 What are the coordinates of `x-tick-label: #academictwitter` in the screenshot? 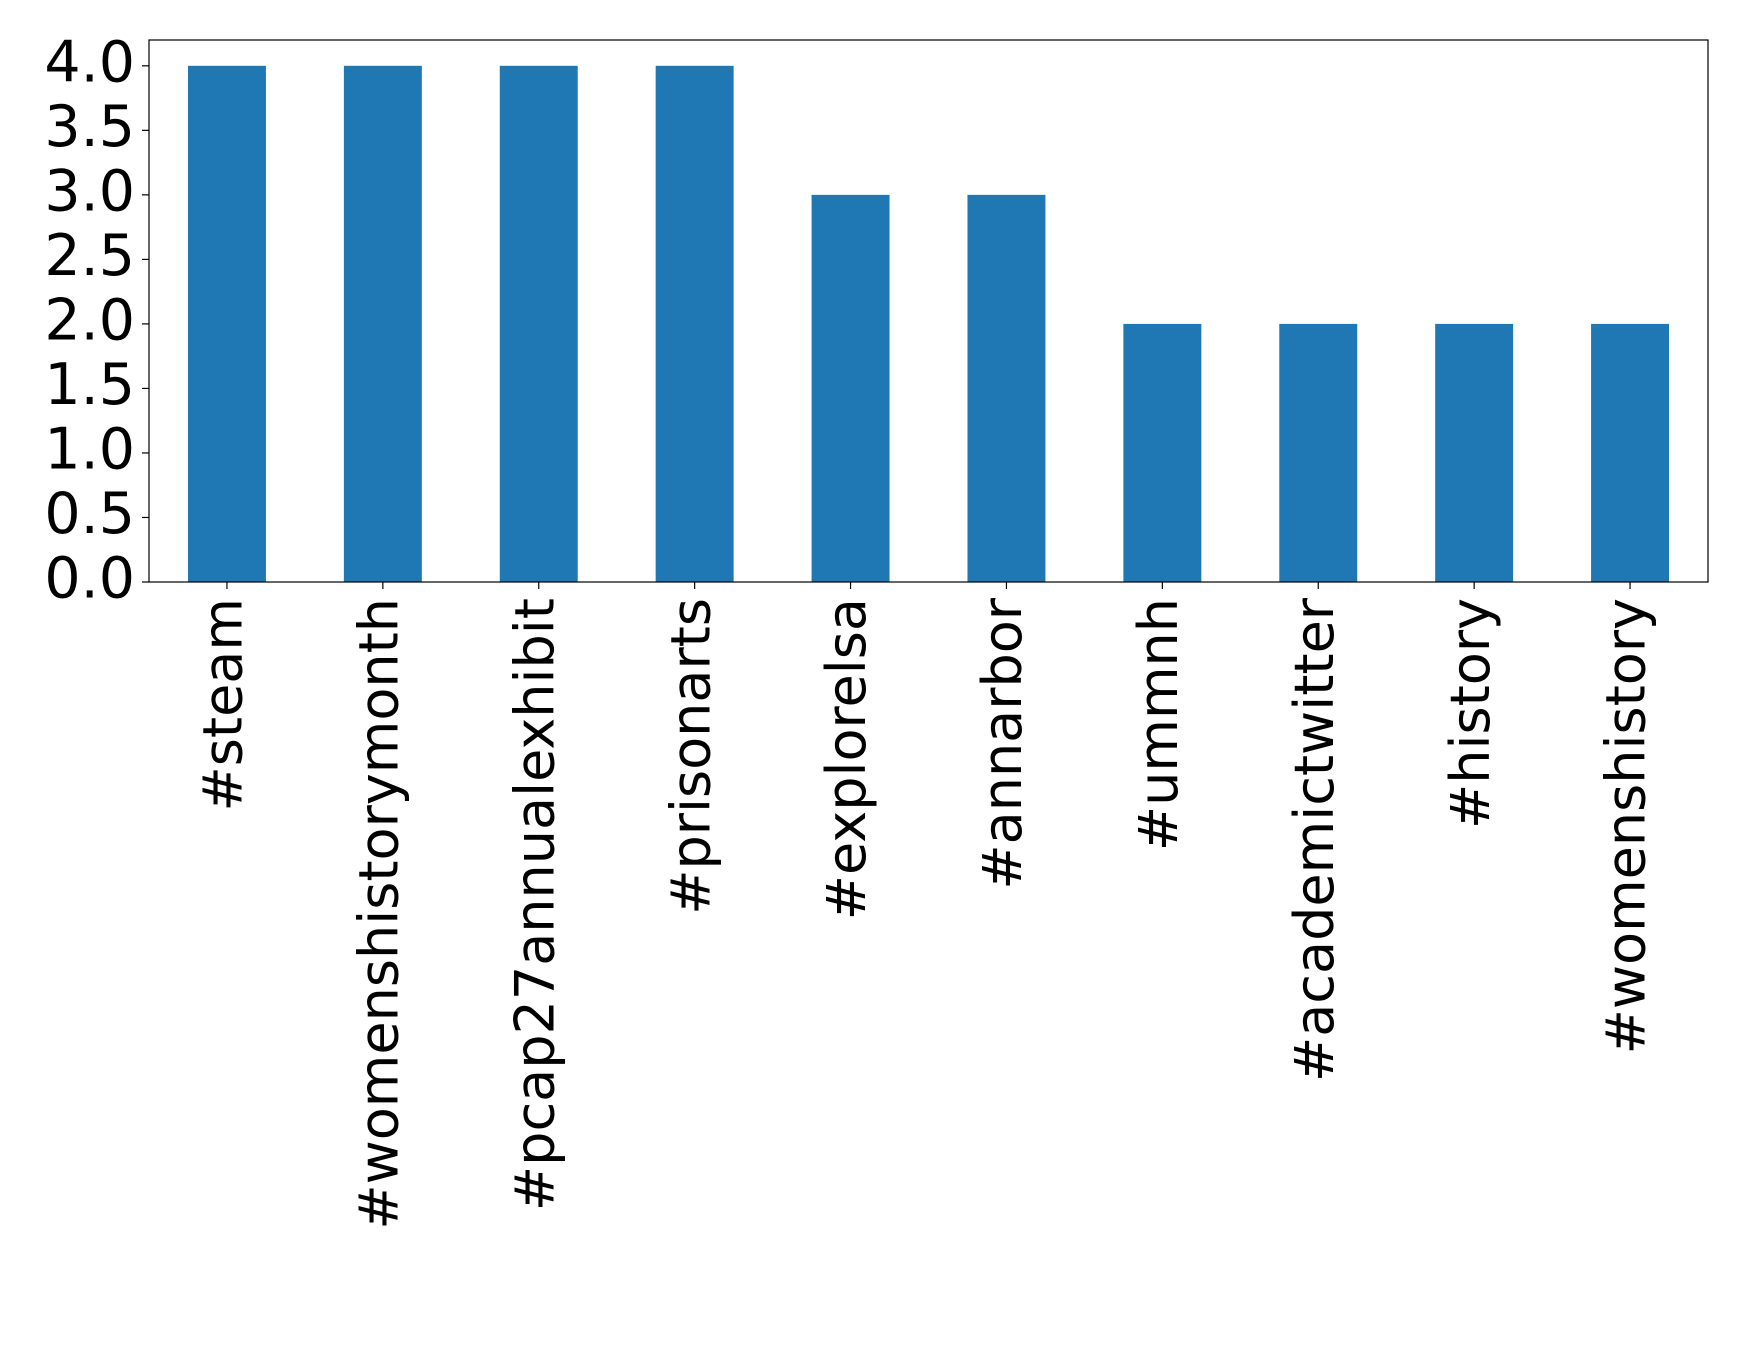 It's located at (1314, 839).